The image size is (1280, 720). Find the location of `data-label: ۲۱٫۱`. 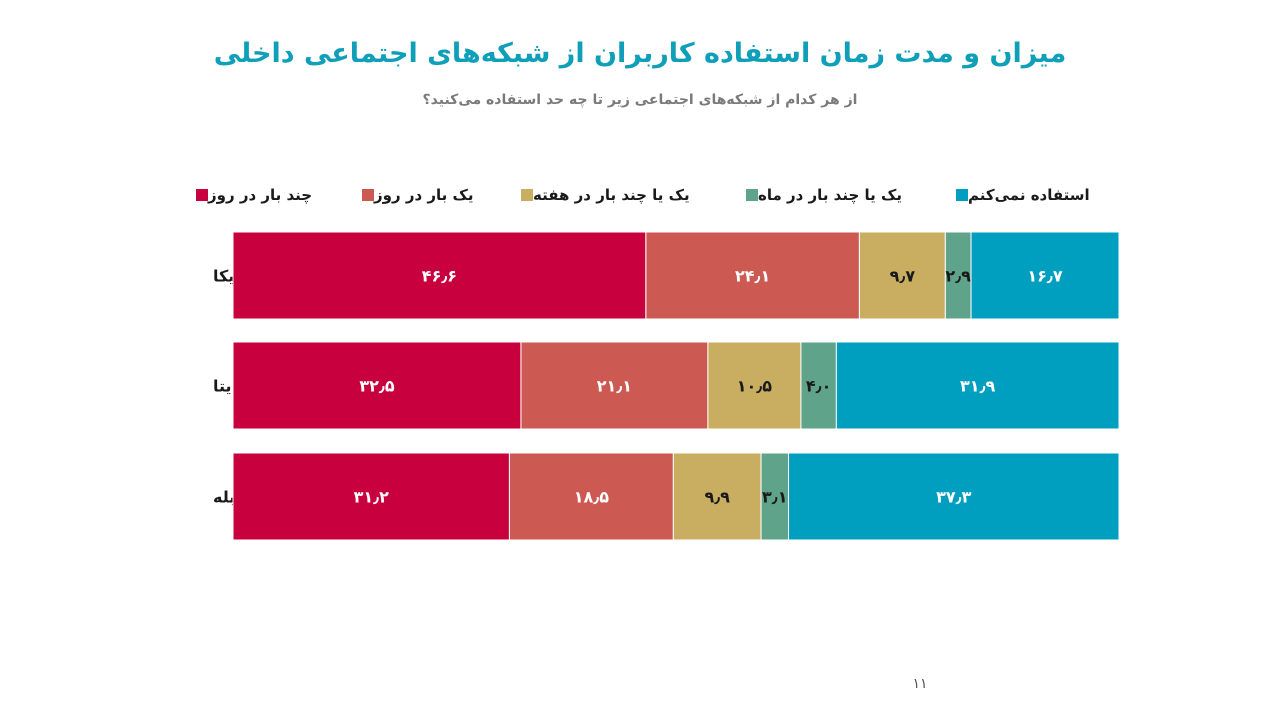

data-label: ۲۱٫۱ is located at coordinates (614, 386).